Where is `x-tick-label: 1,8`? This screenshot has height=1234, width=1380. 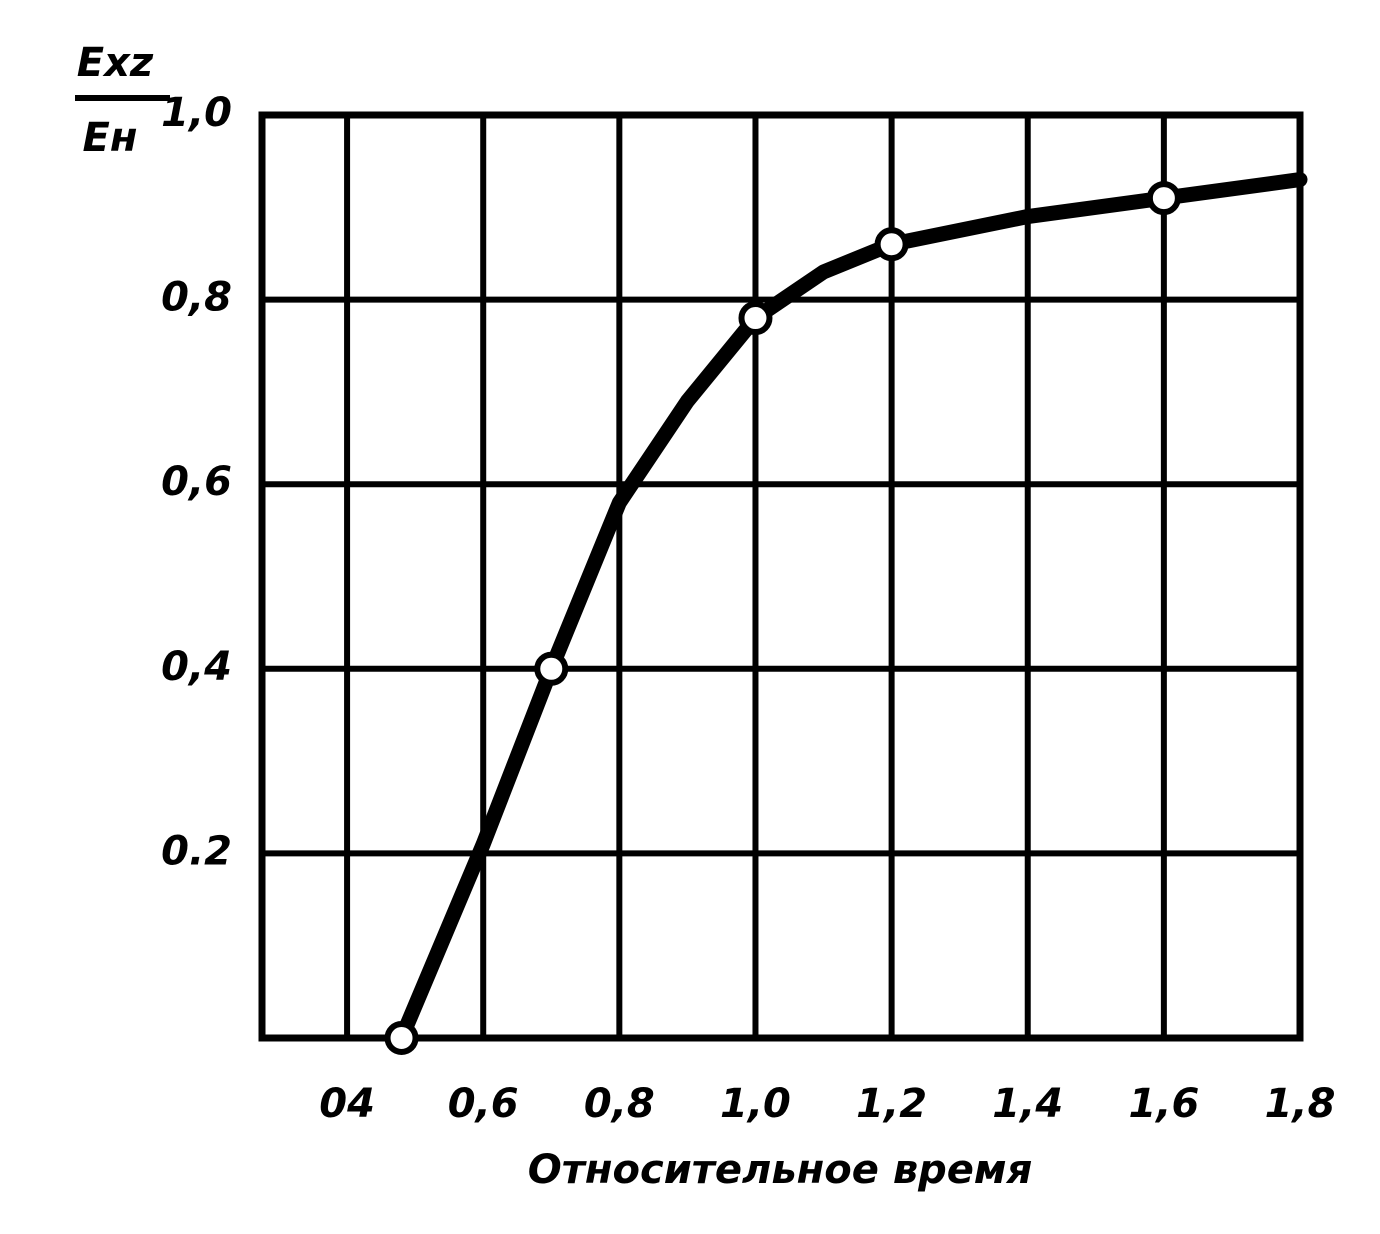 x-tick-label: 1,8 is located at coordinates (1300, 1104).